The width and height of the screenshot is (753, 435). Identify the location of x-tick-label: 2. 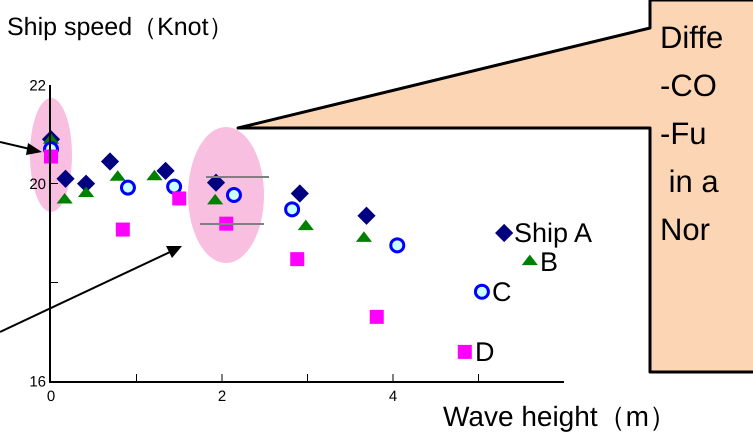
(222, 396).